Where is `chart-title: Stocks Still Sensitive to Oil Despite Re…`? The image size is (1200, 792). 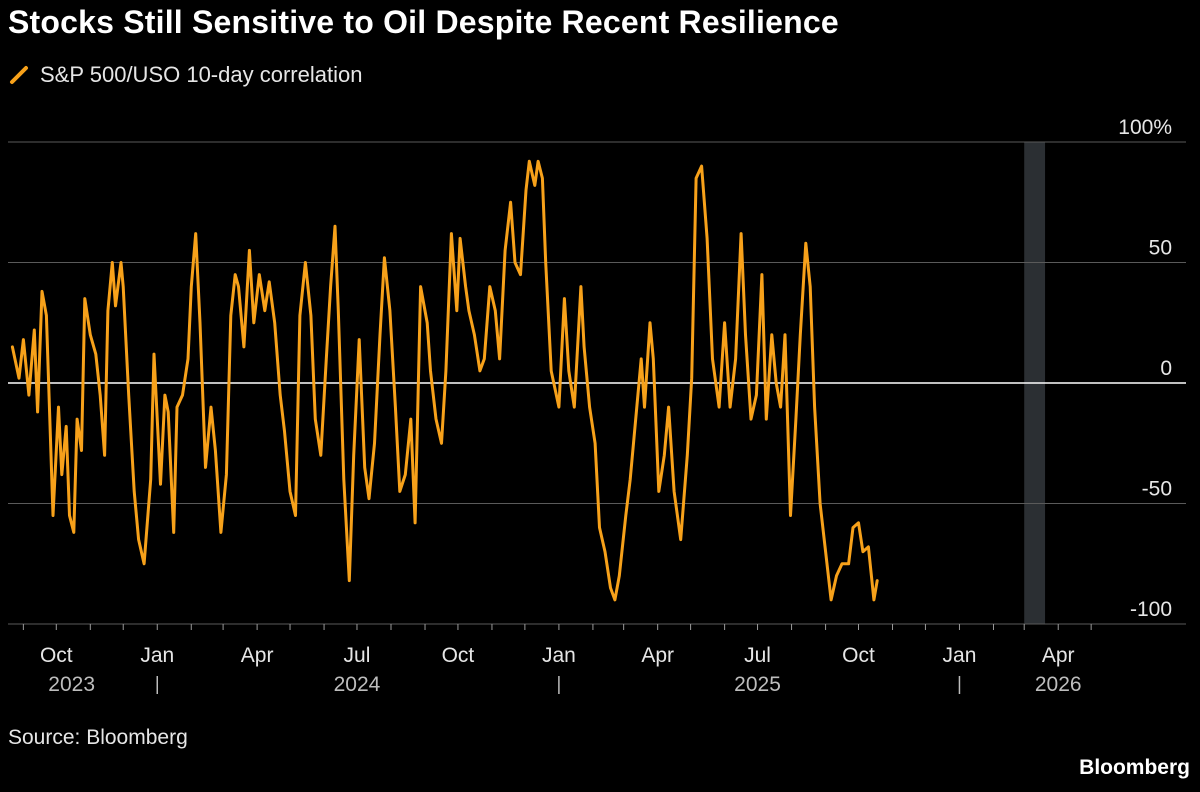
chart-title: Stocks Still Sensitive to Oil Despite Re… is located at coordinates (423, 22).